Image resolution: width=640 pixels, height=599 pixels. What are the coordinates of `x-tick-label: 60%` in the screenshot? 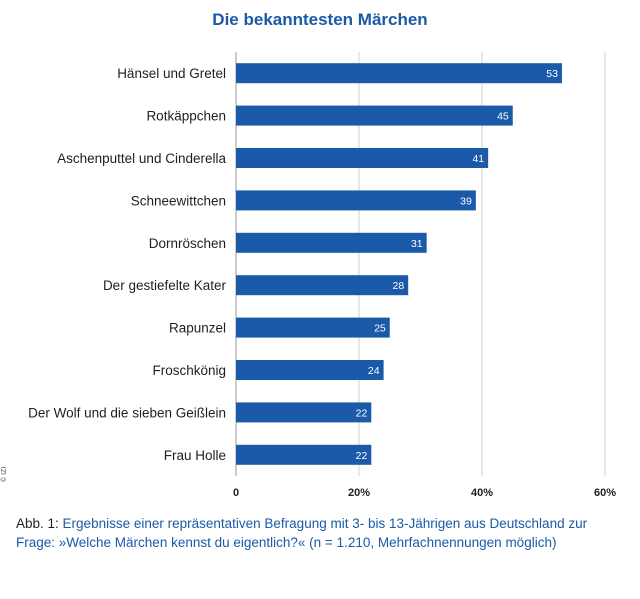 It's located at (605, 493).